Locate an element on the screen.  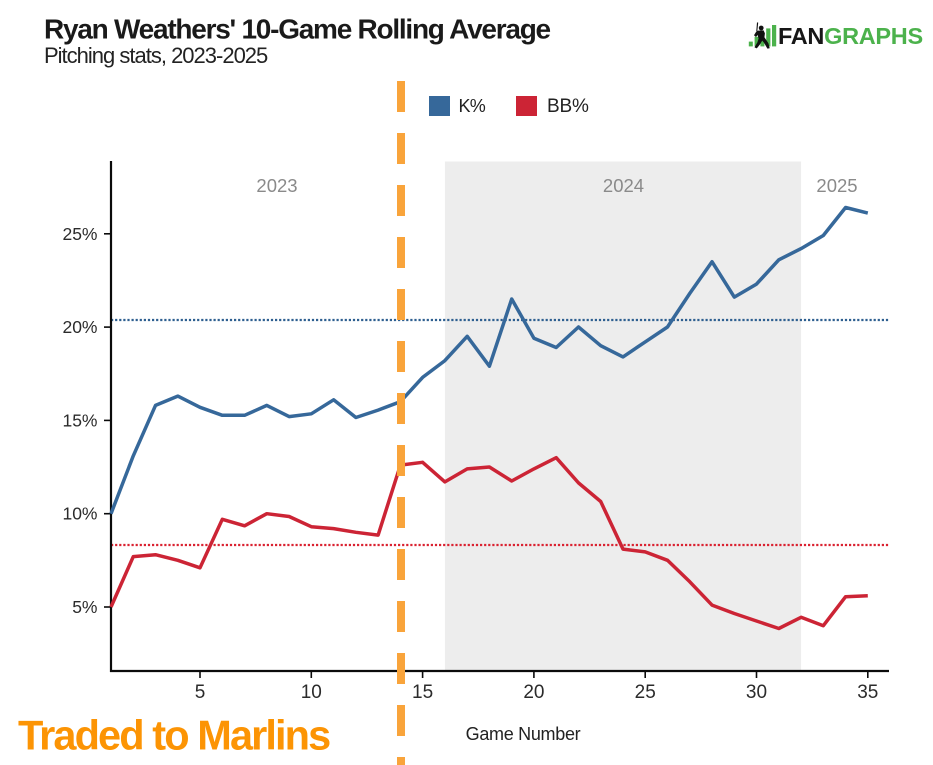
svg-text: 10 is located at coordinates (311, 692).